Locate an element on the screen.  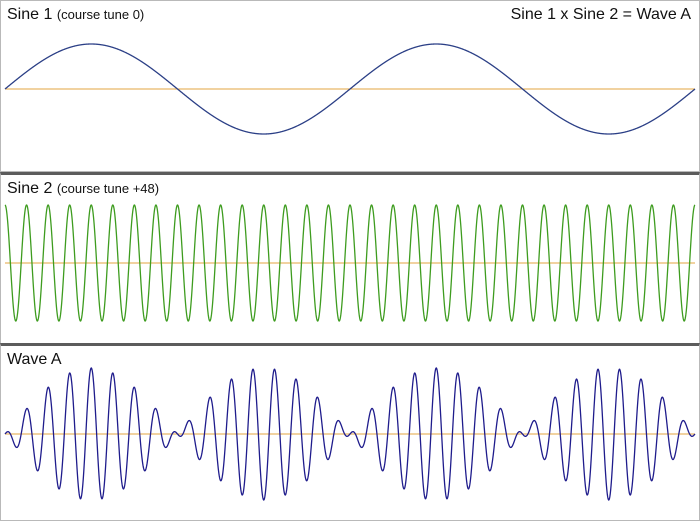
sine-2-name: Sine 2 is located at coordinates (30, 188).